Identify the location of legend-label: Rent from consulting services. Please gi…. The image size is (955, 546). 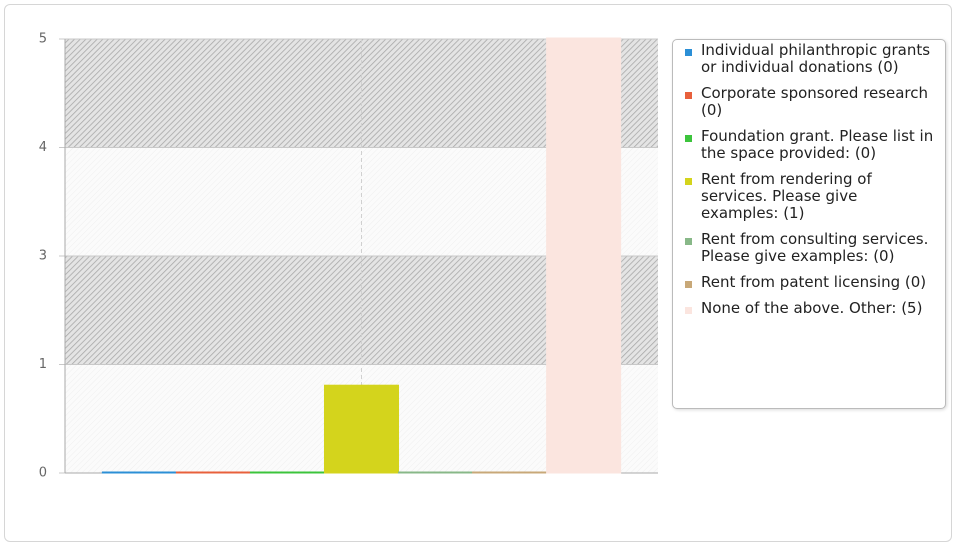
(815, 247).